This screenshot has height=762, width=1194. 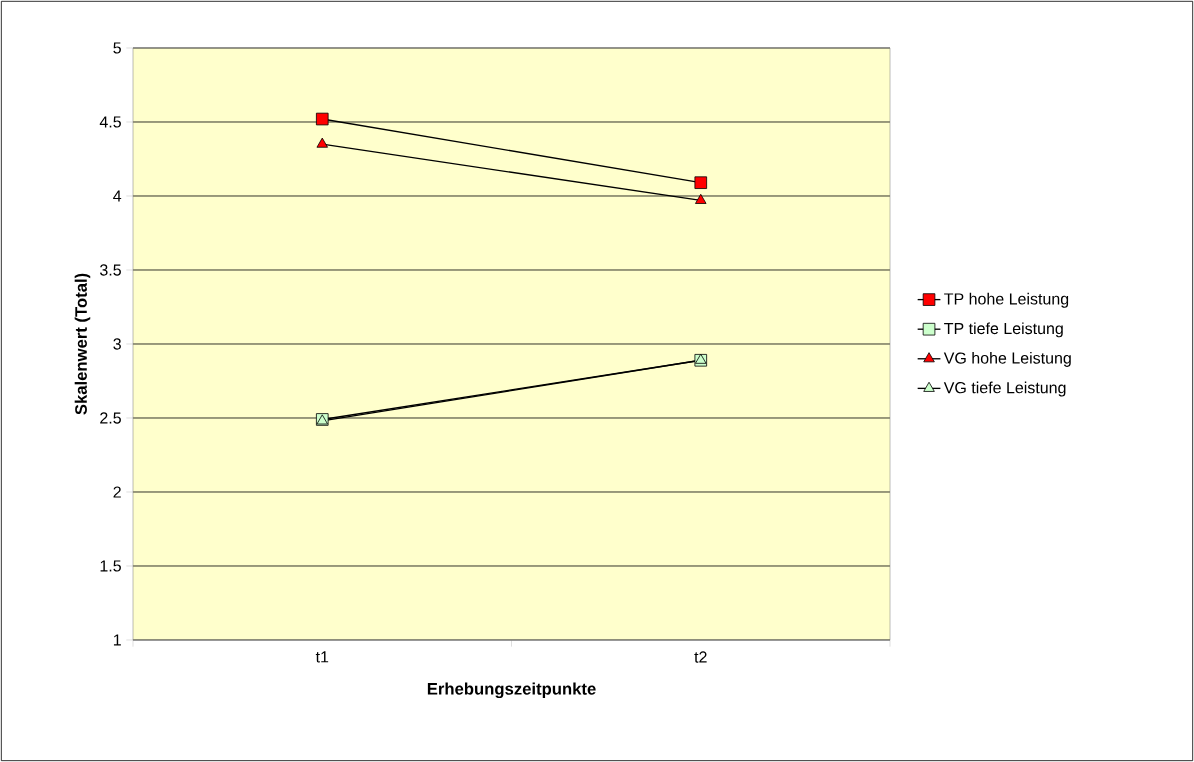 What do you see at coordinates (117, 48) in the screenshot?
I see `y-tick-label: 5` at bounding box center [117, 48].